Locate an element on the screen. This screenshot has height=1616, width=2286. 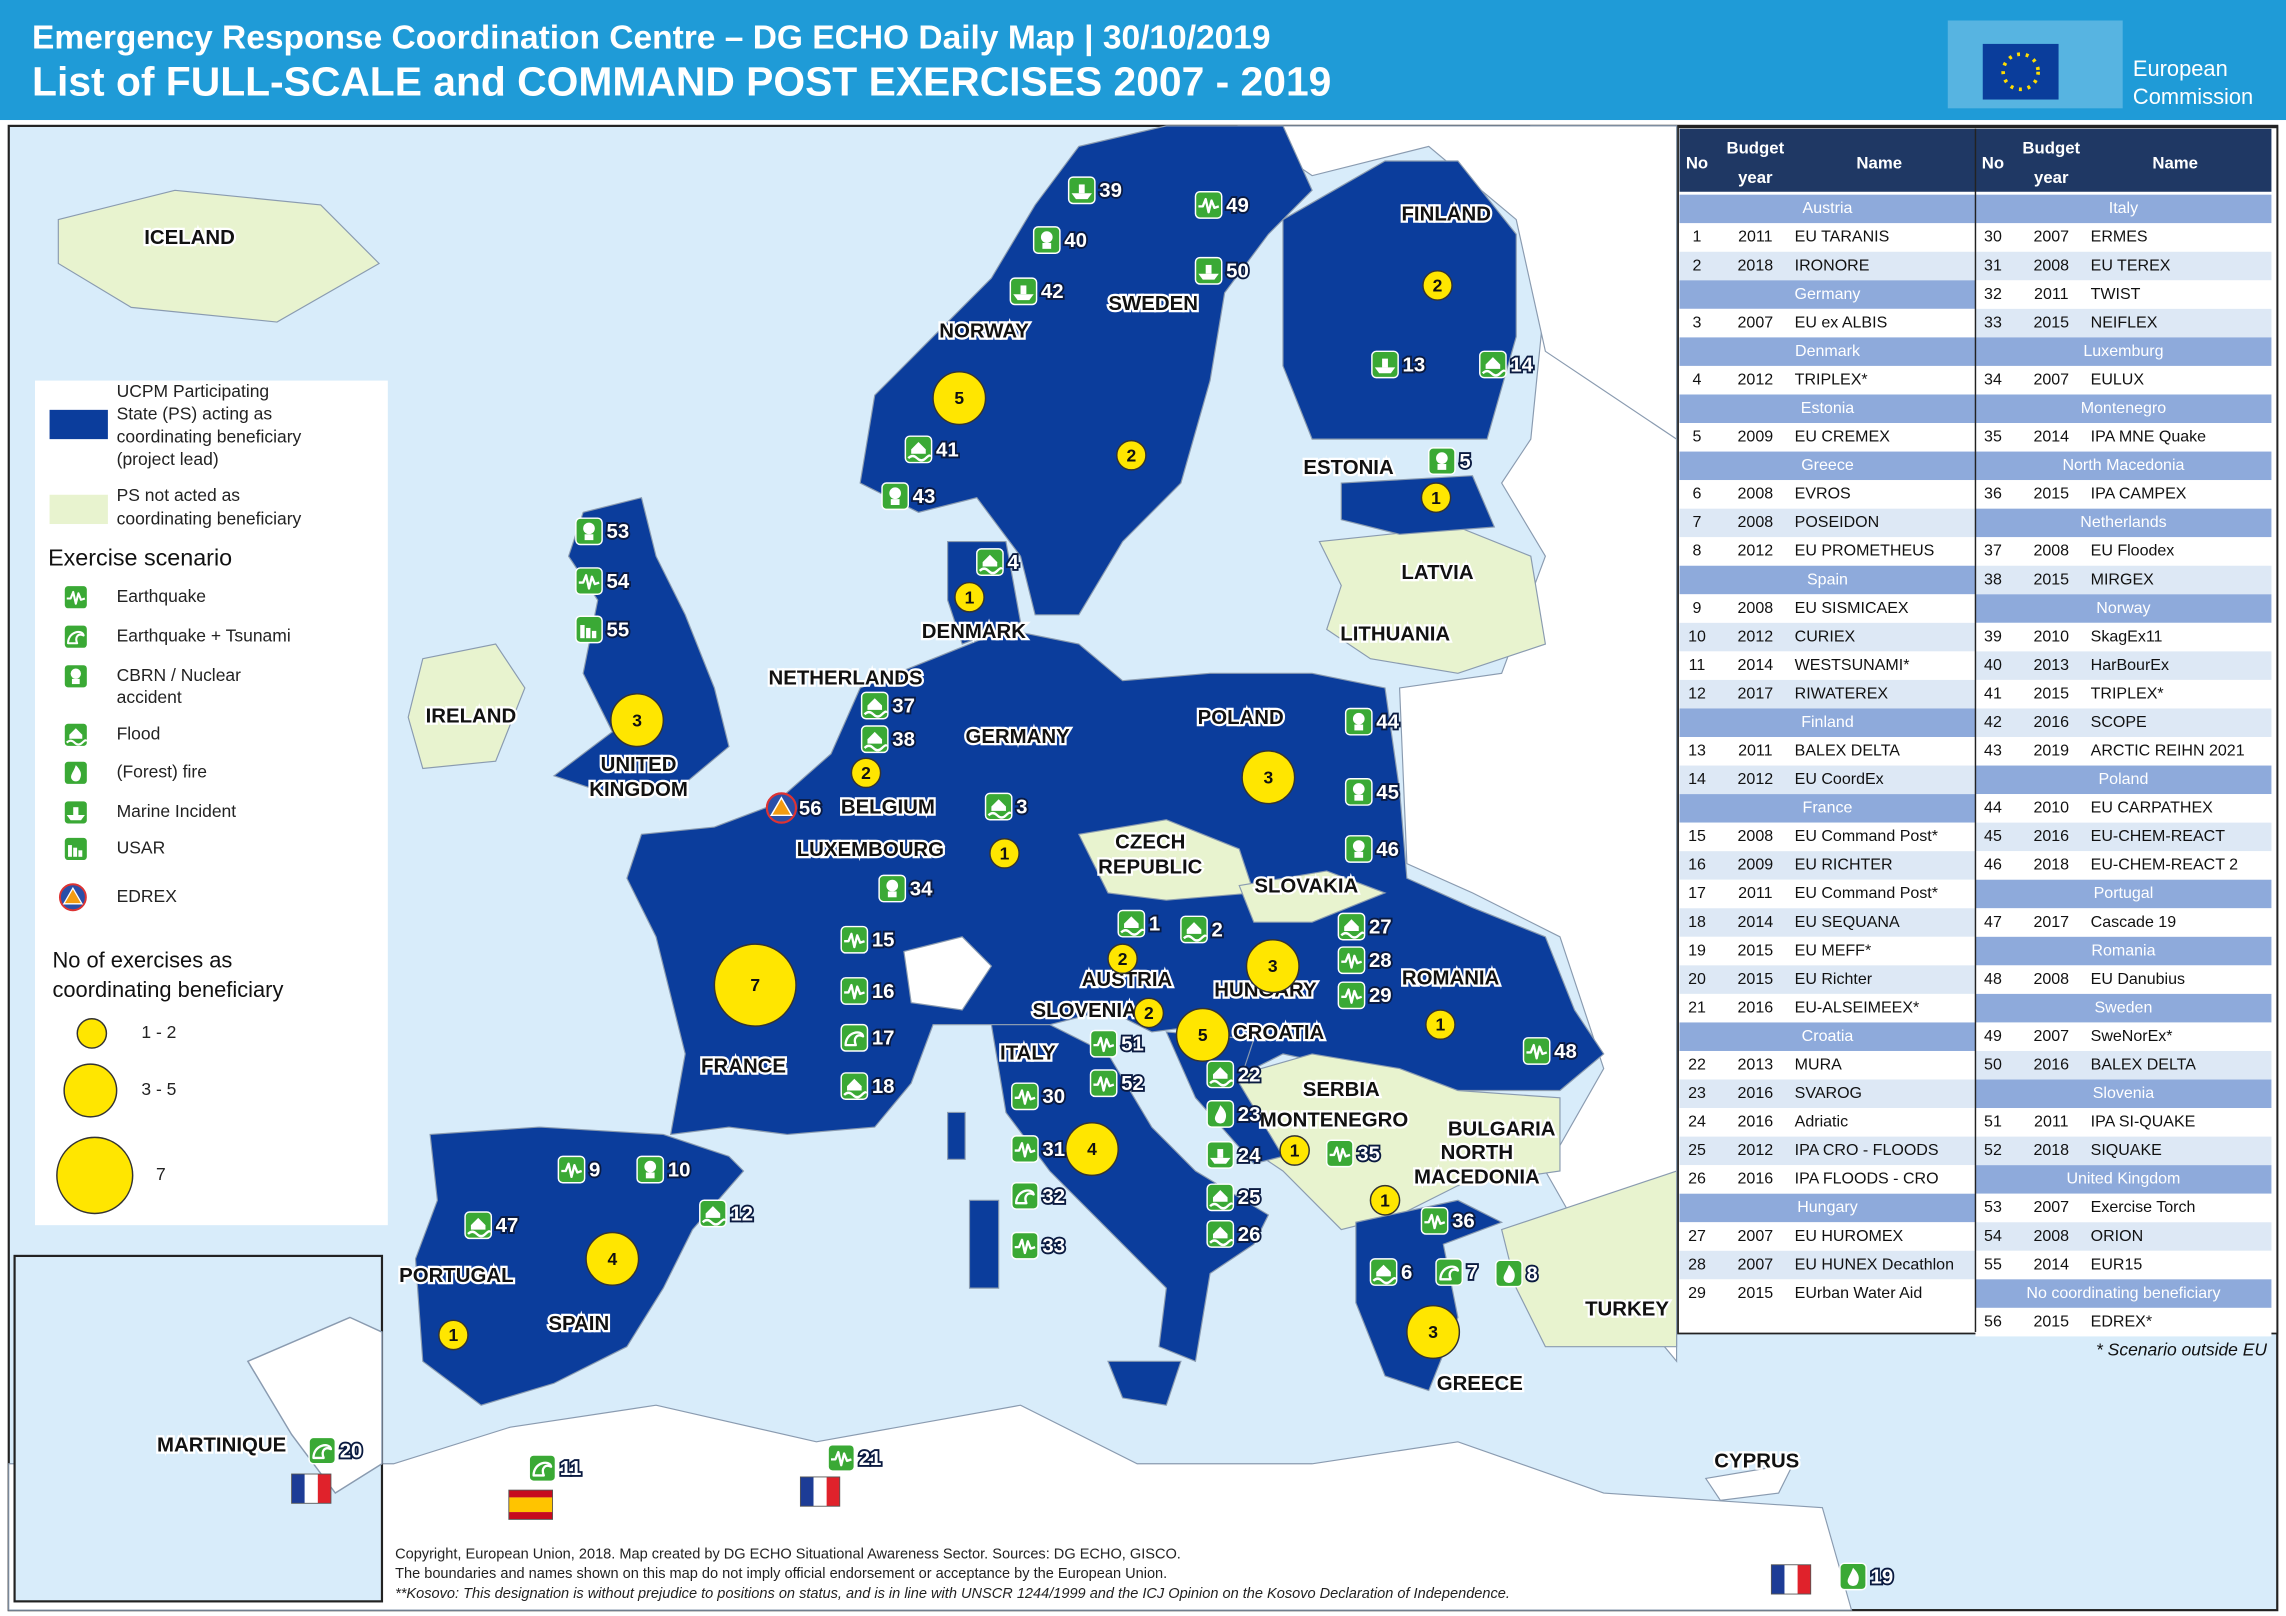
table-cell: 2011 is located at coordinates (2051, 1122).